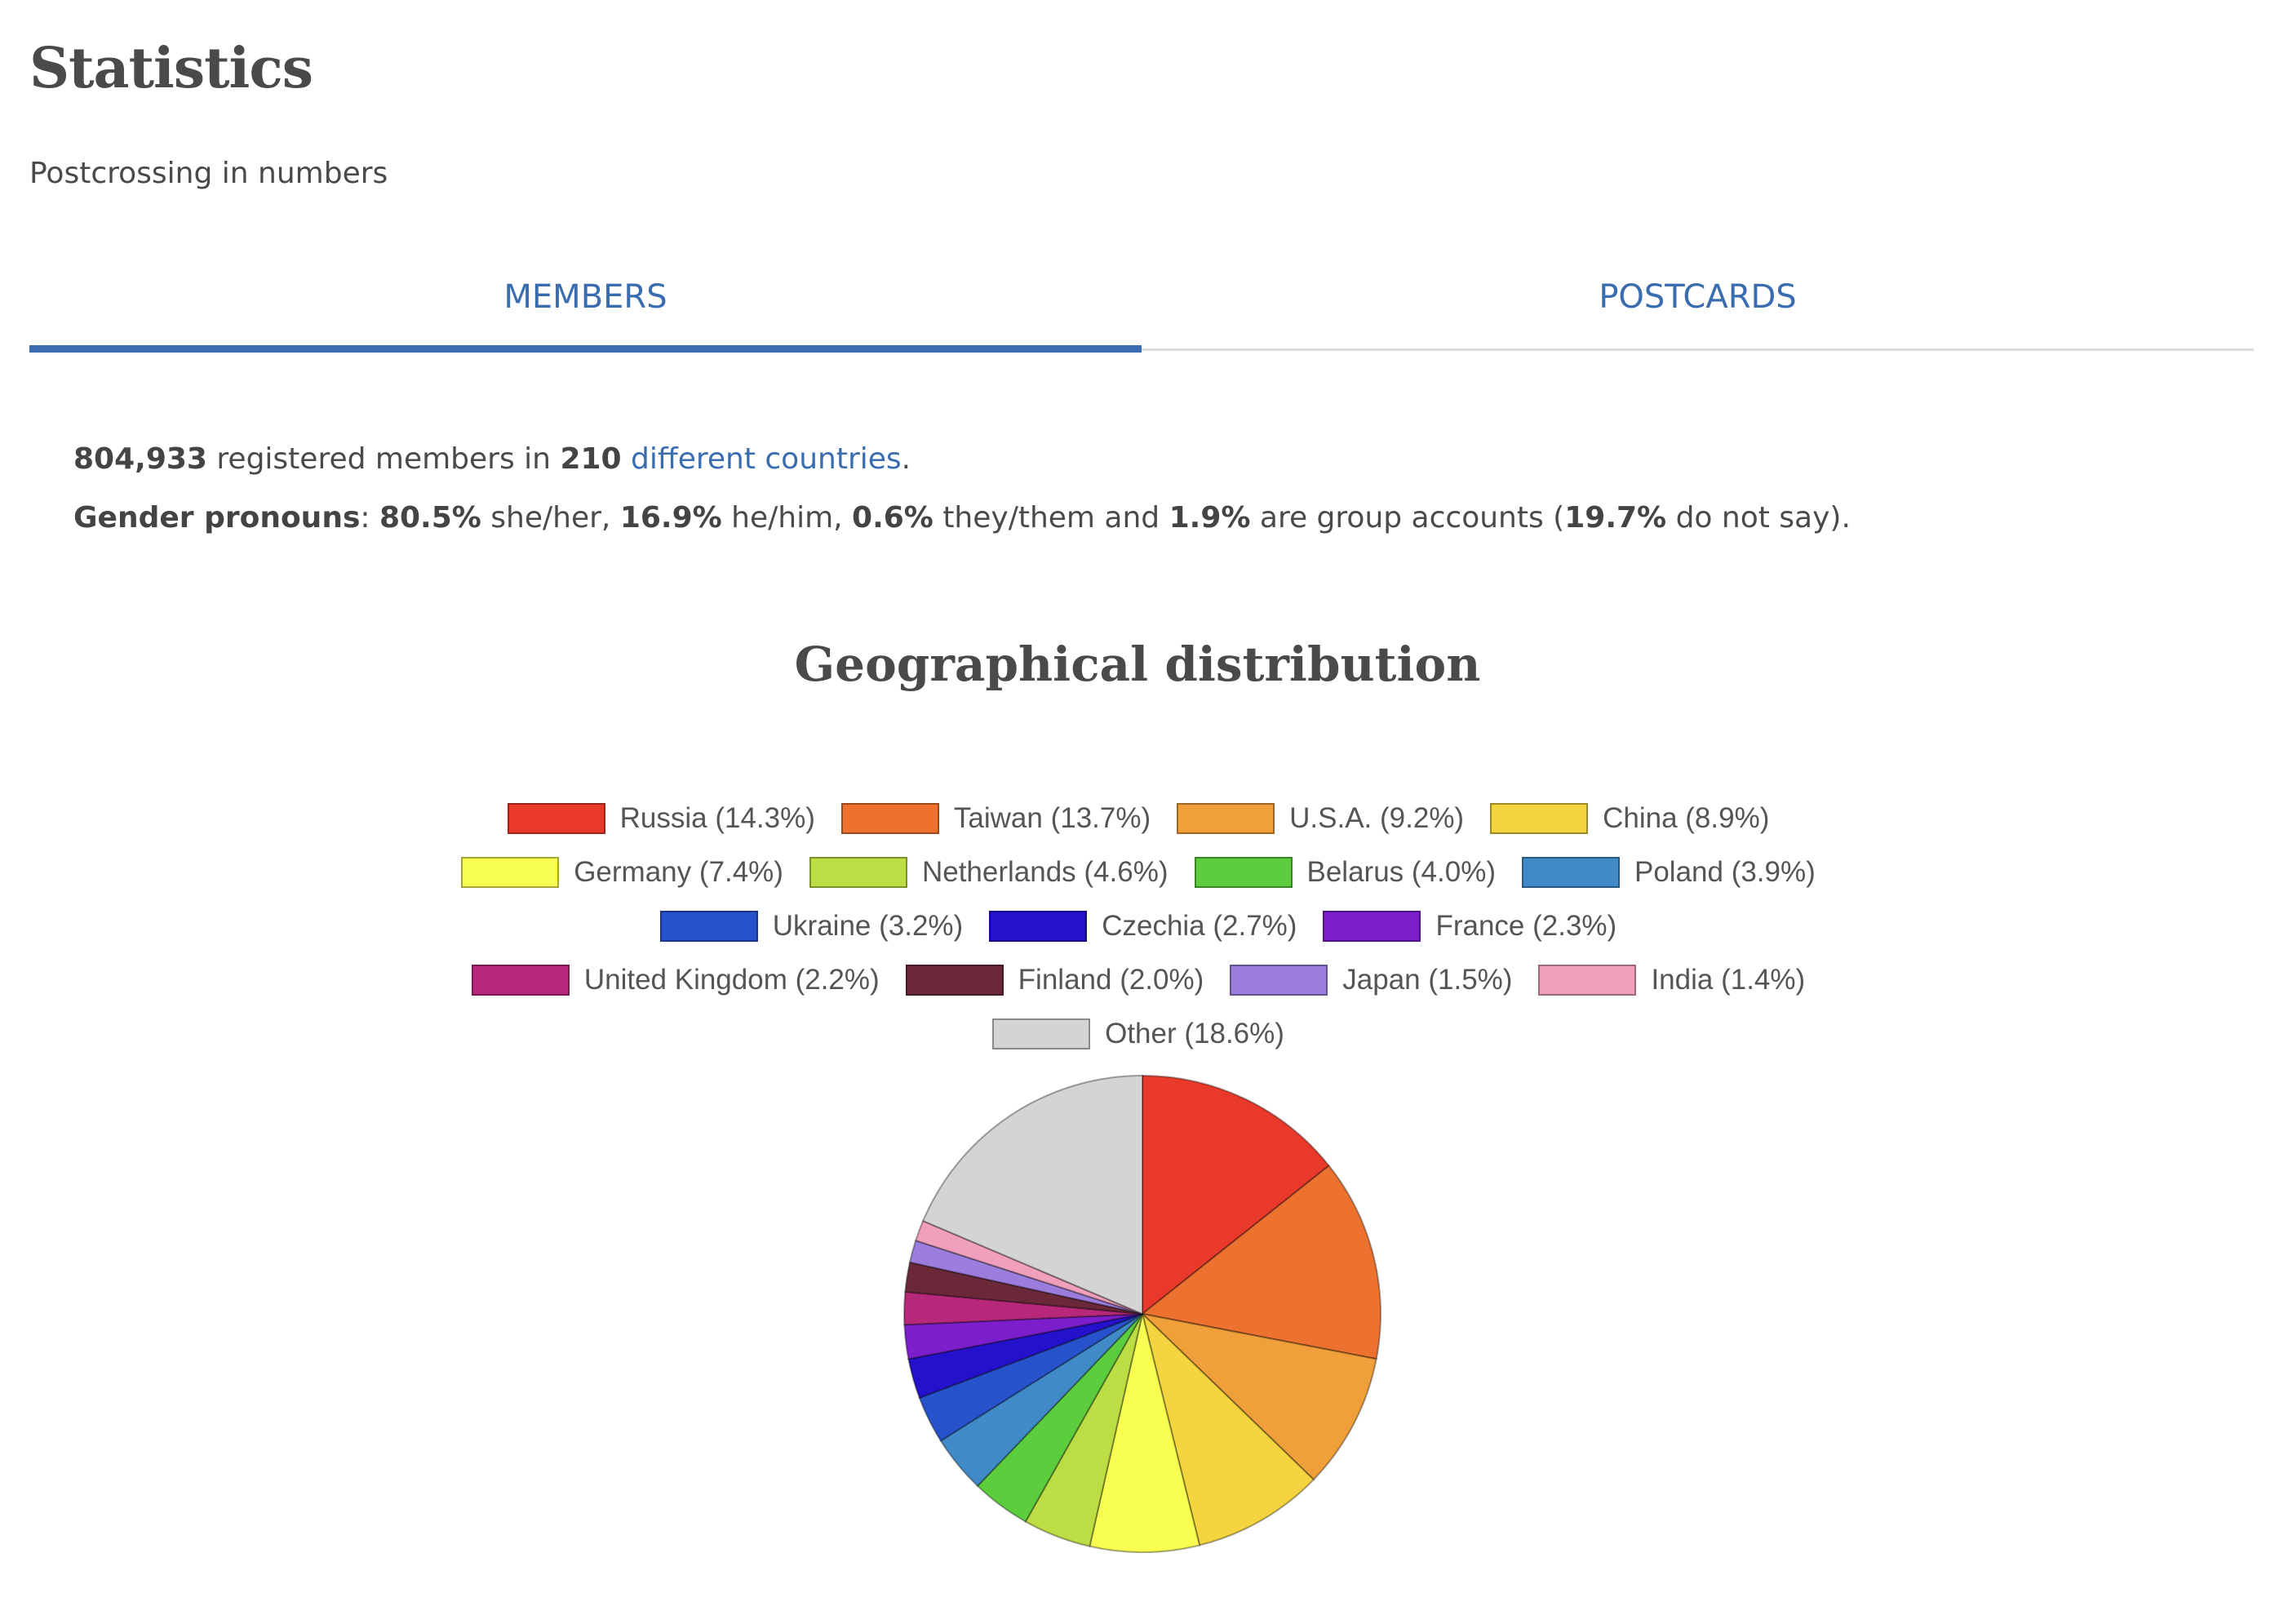 This screenshot has height=1624, width=2275. I want to click on legend-label: Russia (14.3%), so click(717, 818).